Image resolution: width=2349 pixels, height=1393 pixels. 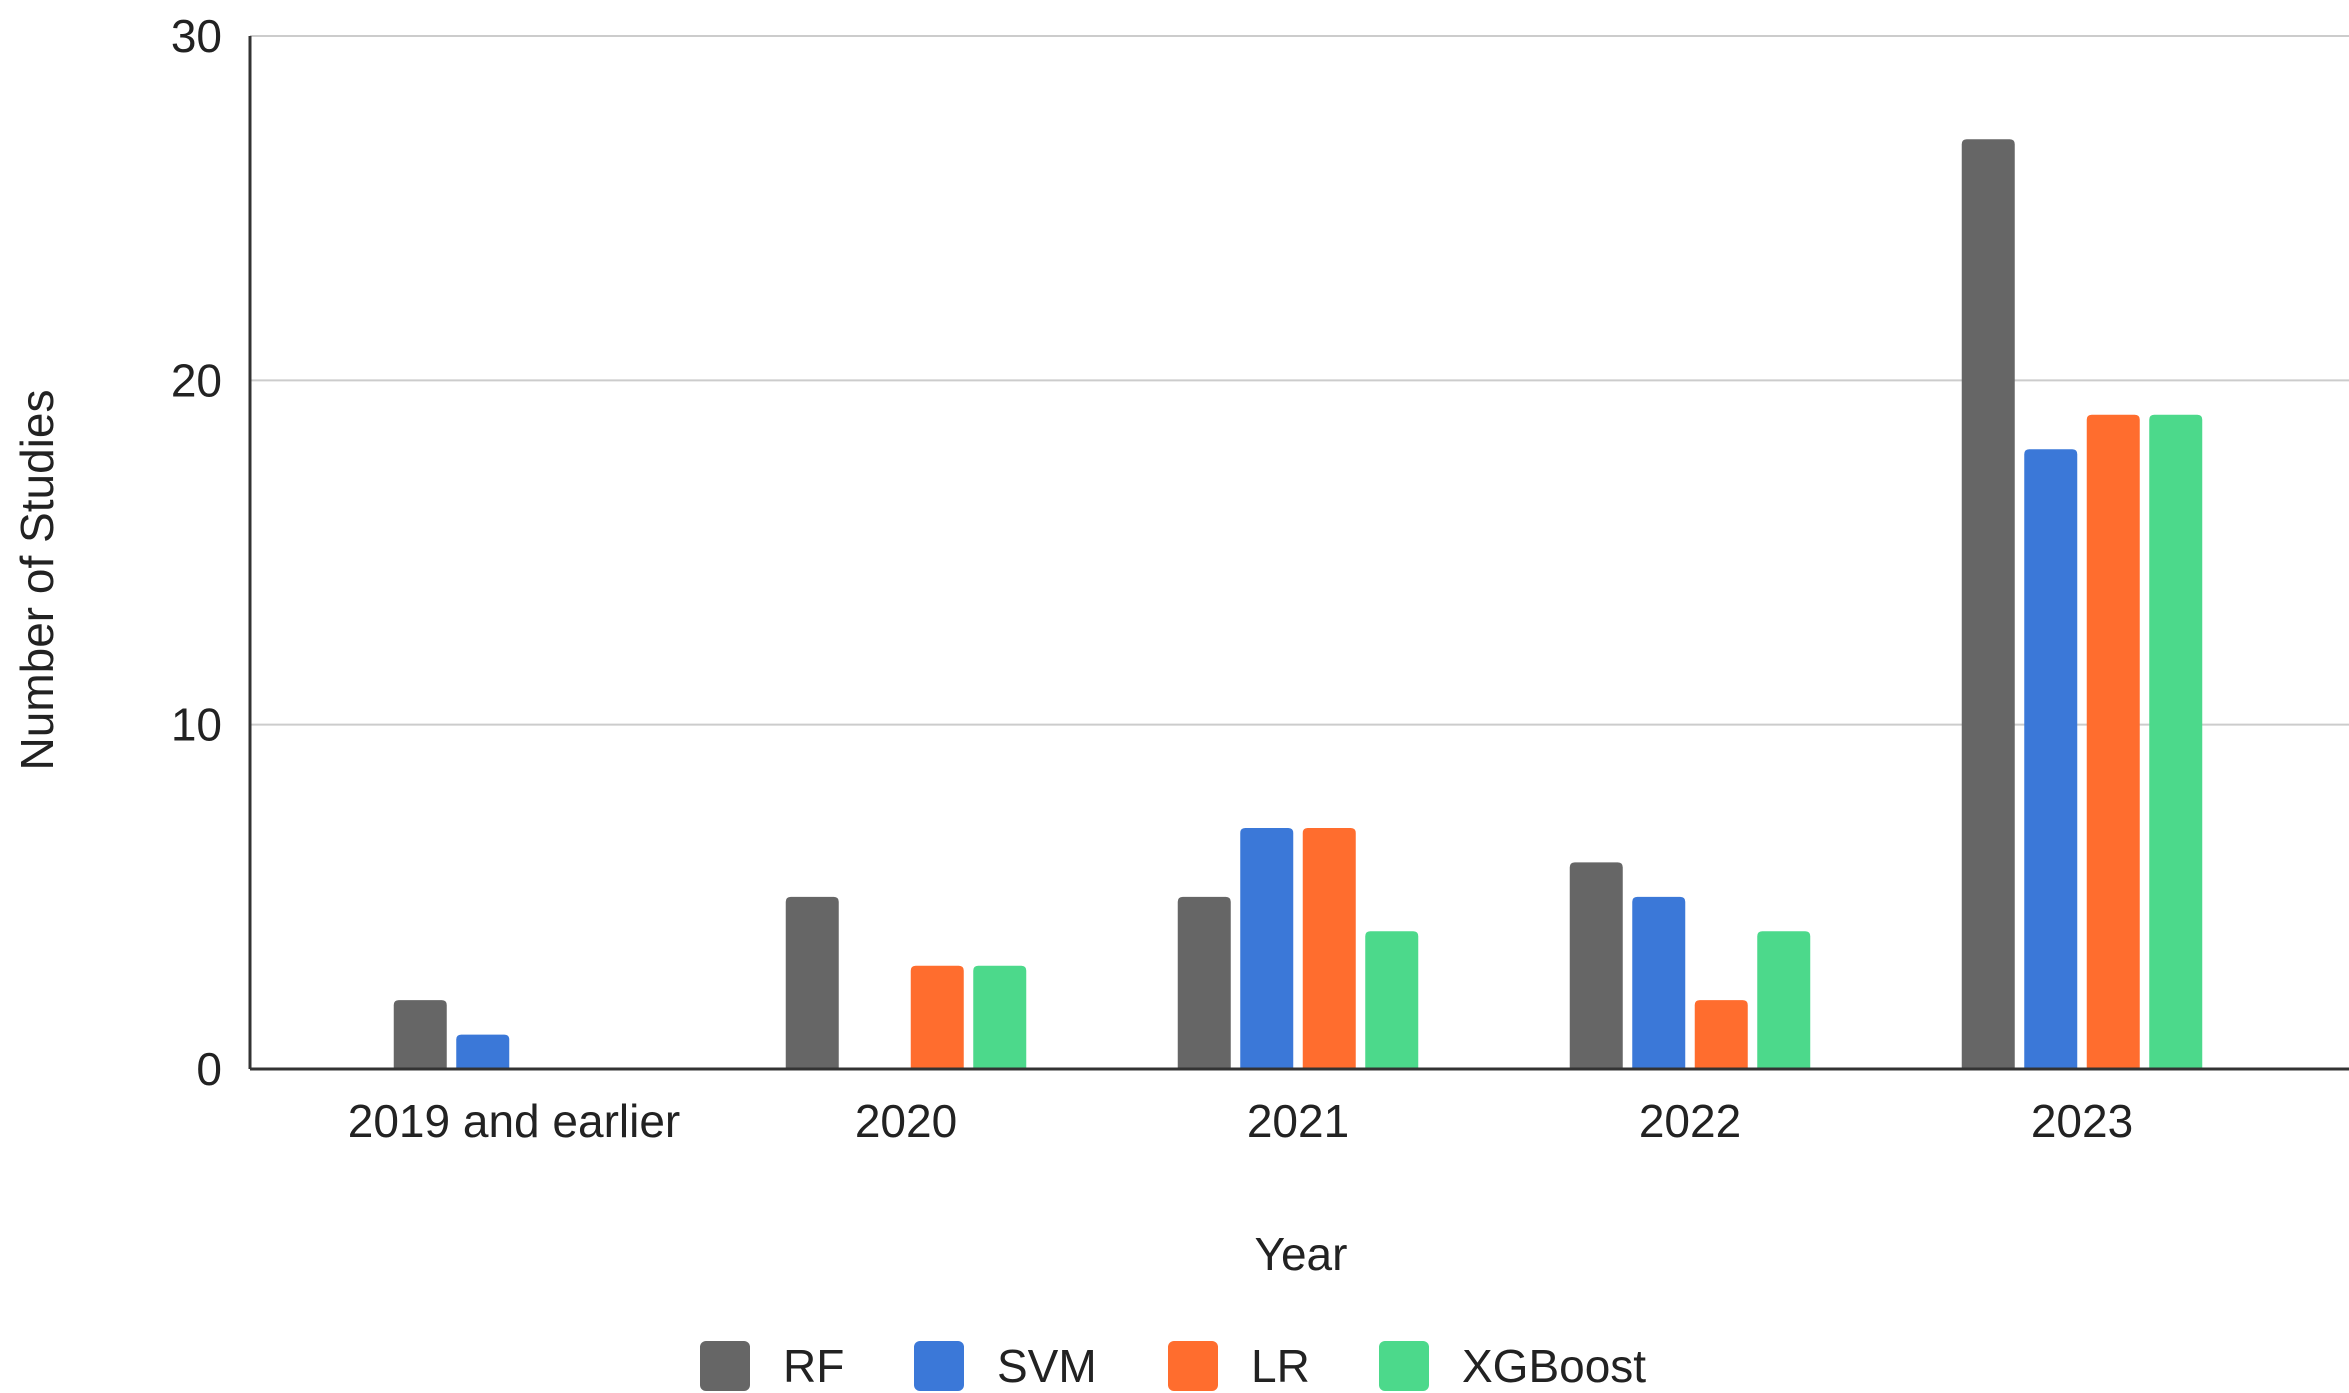 I want to click on legend-item-rf: RF, so click(x=772, y=1366).